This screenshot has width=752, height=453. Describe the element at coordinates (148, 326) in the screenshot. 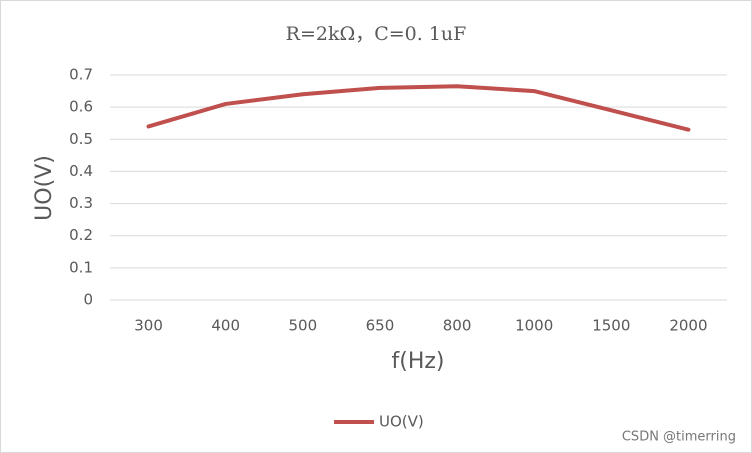

I see `x-tick-label: 300` at that location.